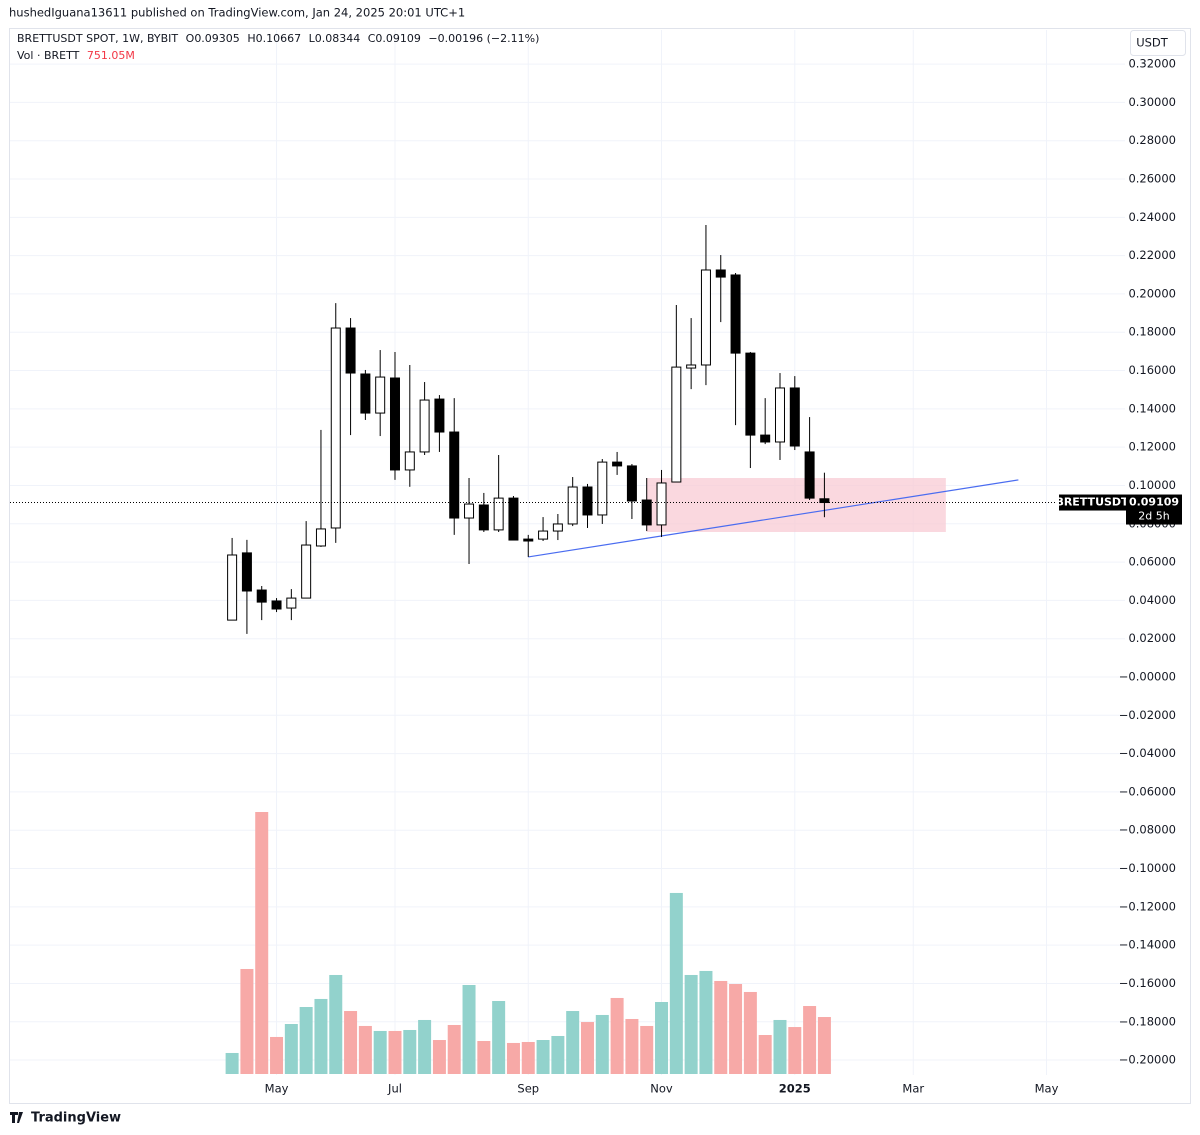 Image resolution: width=1200 pixels, height=1135 pixels. What do you see at coordinates (1152, 370) in the screenshot?
I see `y-tick-label: 0.16000` at bounding box center [1152, 370].